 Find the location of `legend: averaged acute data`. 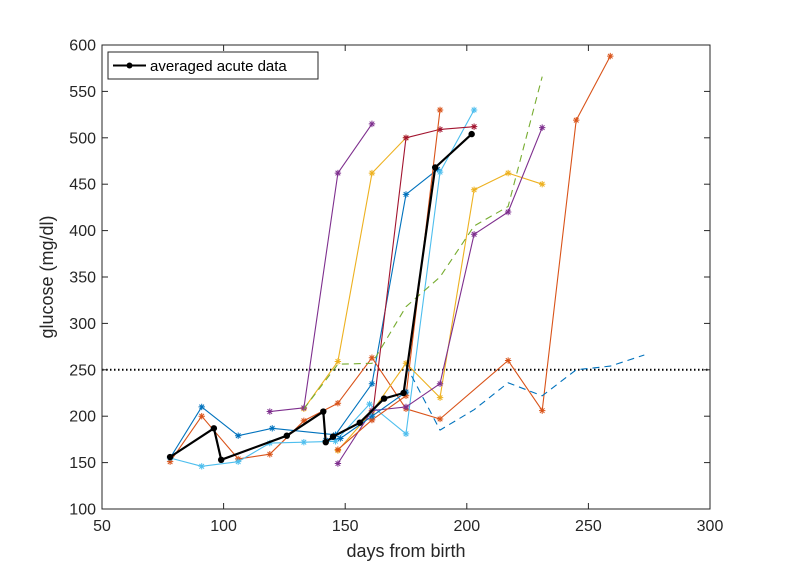

legend: averaged acute data is located at coordinates (213, 65).